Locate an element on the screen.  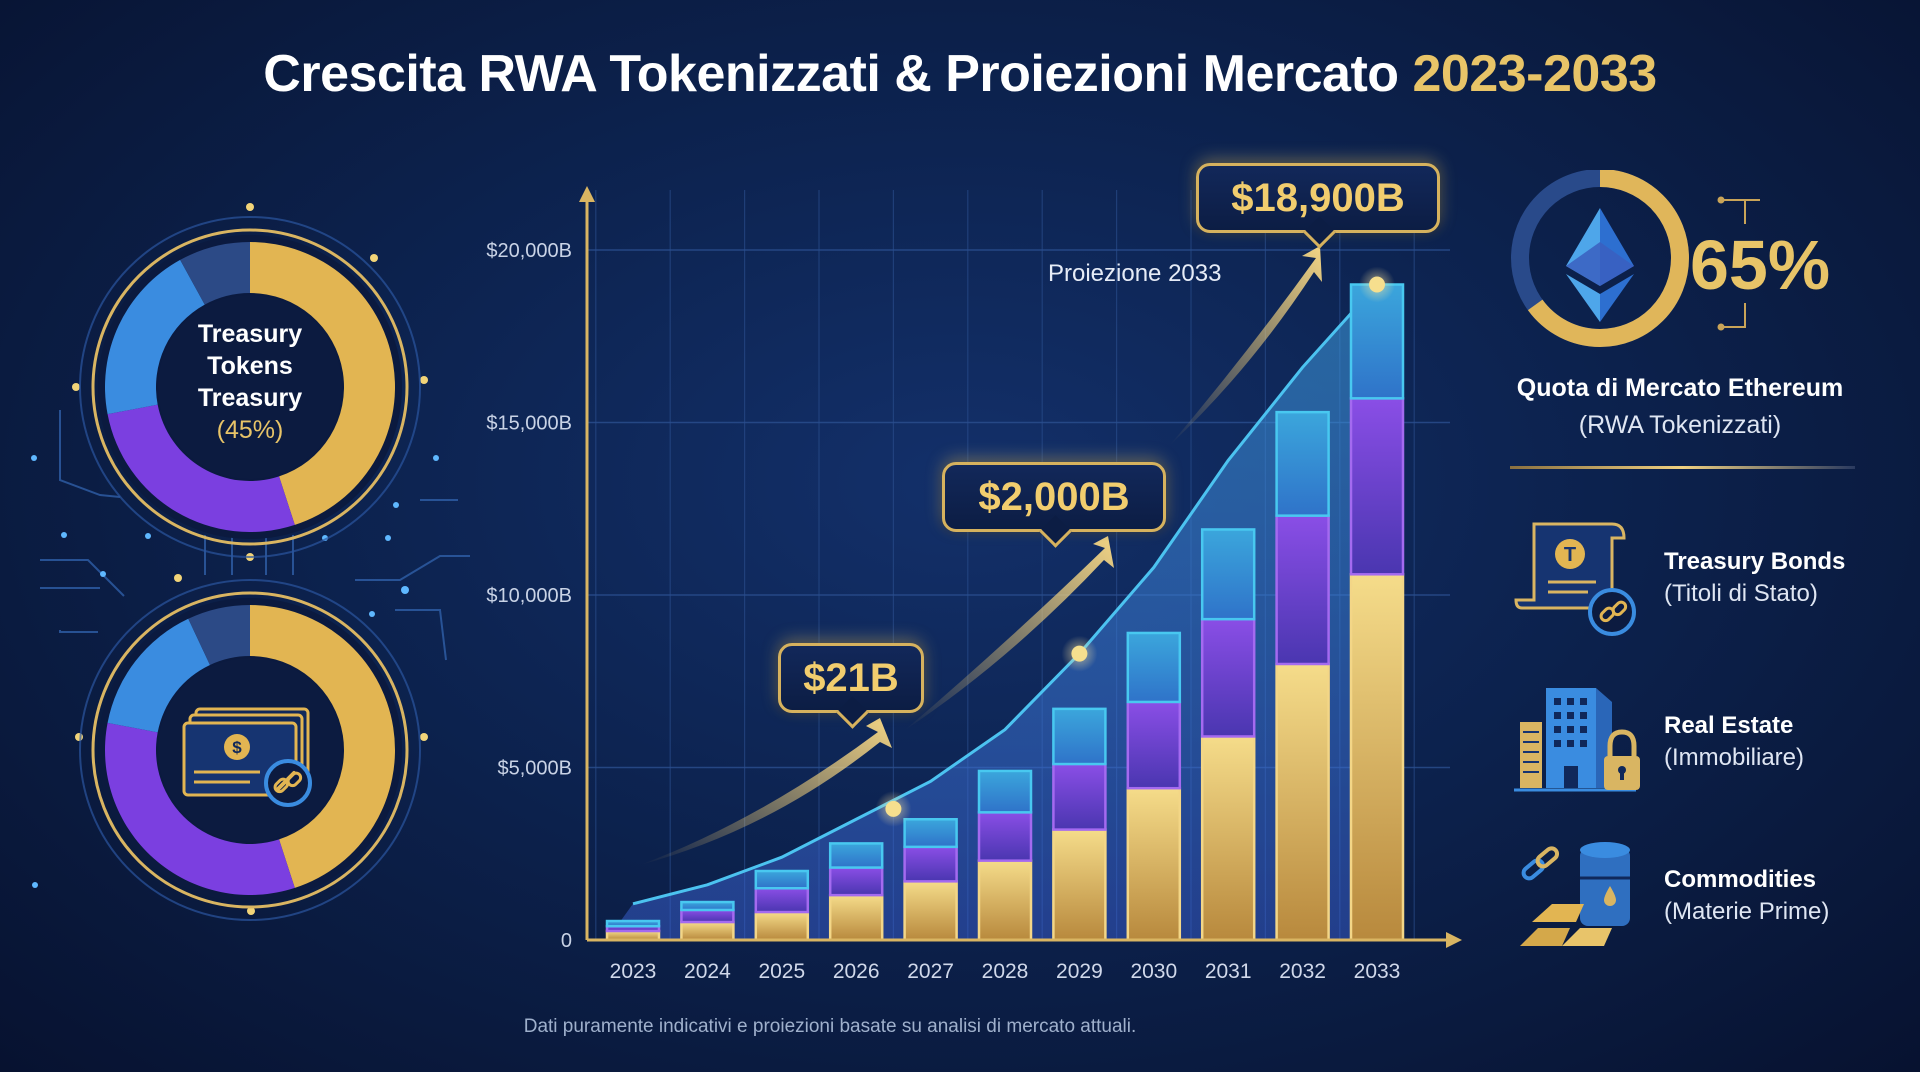
x-tick-label: 2033 is located at coordinates (1377, 971).